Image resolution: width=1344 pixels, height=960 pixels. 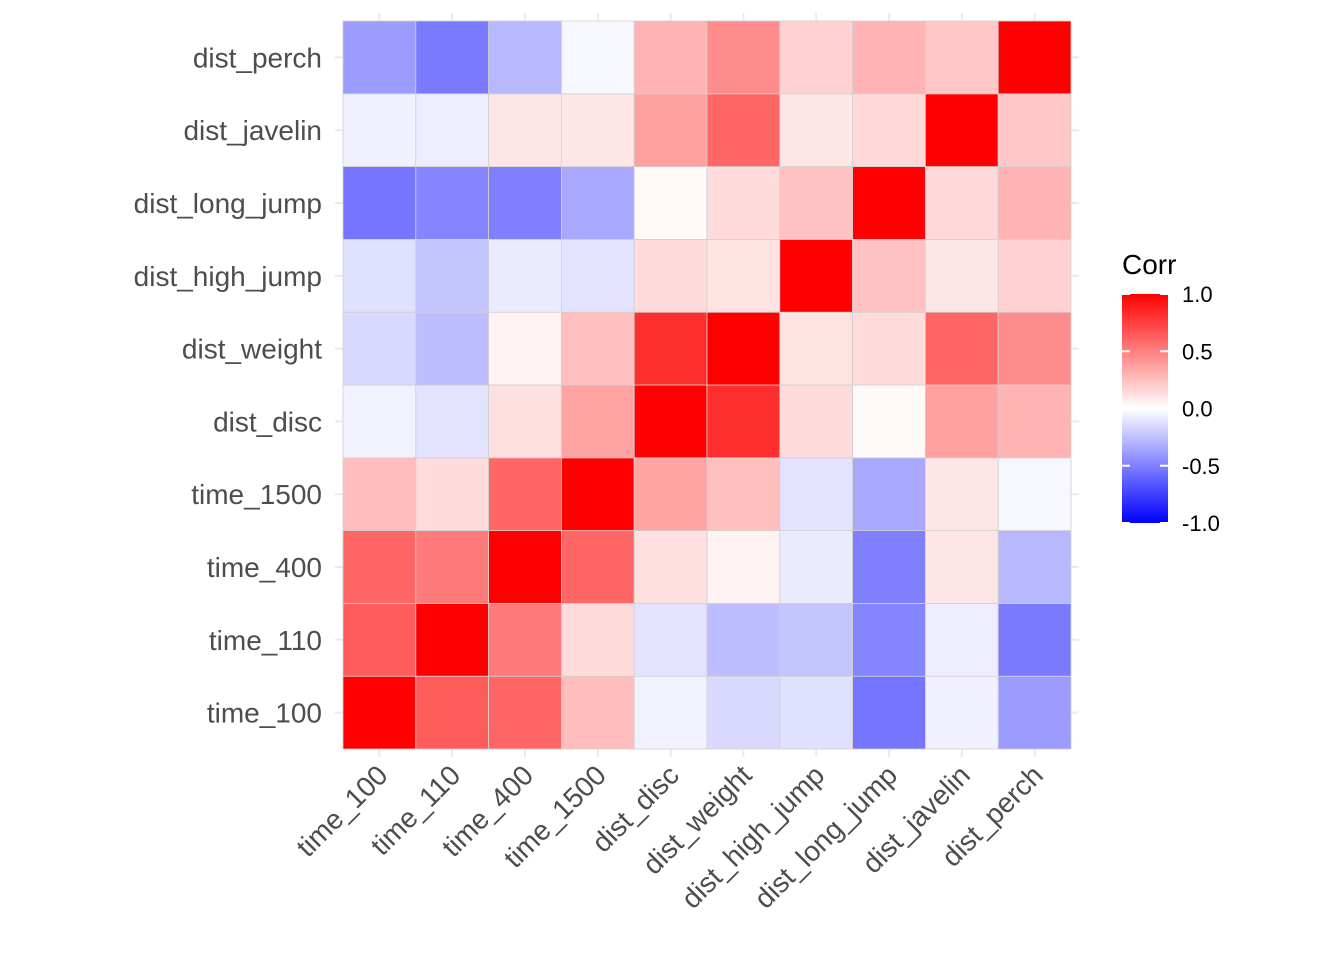 What do you see at coordinates (743, 712) in the screenshot?
I see `heatmap-cell-time_100-dist_weight` at bounding box center [743, 712].